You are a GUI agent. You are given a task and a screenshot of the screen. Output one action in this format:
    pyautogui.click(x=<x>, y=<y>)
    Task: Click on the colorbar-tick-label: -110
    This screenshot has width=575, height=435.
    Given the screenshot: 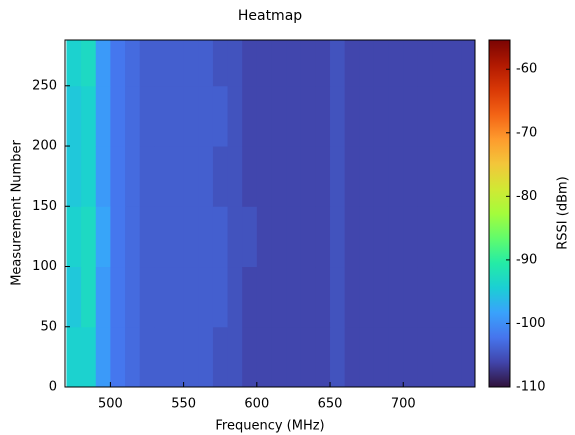 What is the action you would take?
    pyautogui.click(x=531, y=387)
    